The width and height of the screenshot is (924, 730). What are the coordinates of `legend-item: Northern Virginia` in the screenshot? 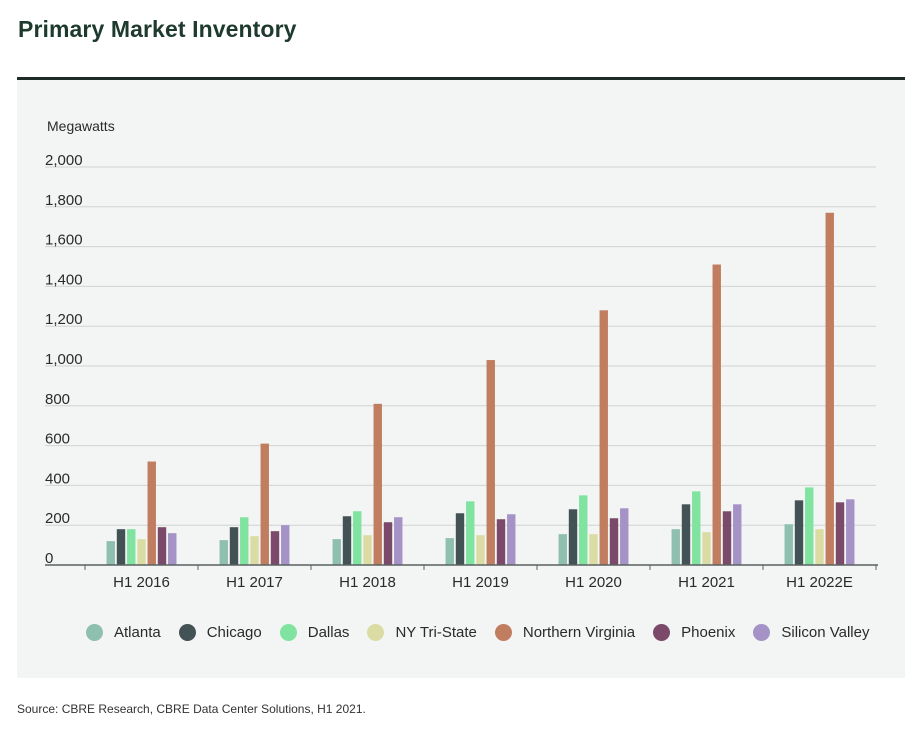 It's located at (565, 632).